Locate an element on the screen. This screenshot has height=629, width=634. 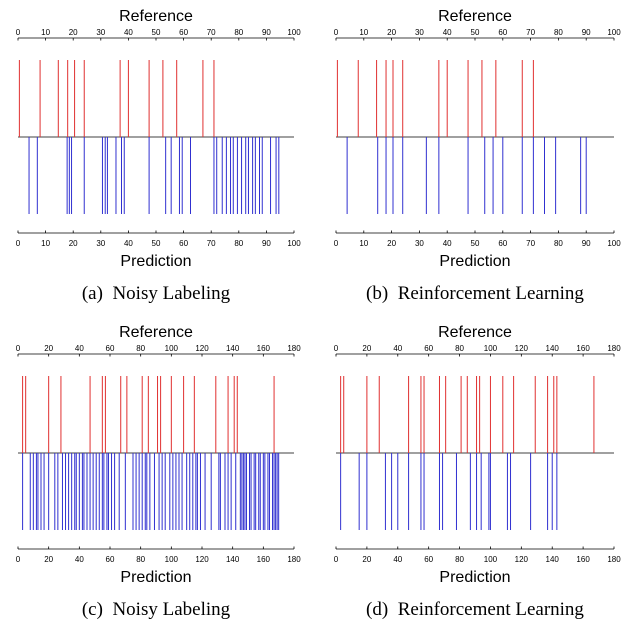
panel-caption: (b) Reinforcement Learning is located at coordinates (475, 293).